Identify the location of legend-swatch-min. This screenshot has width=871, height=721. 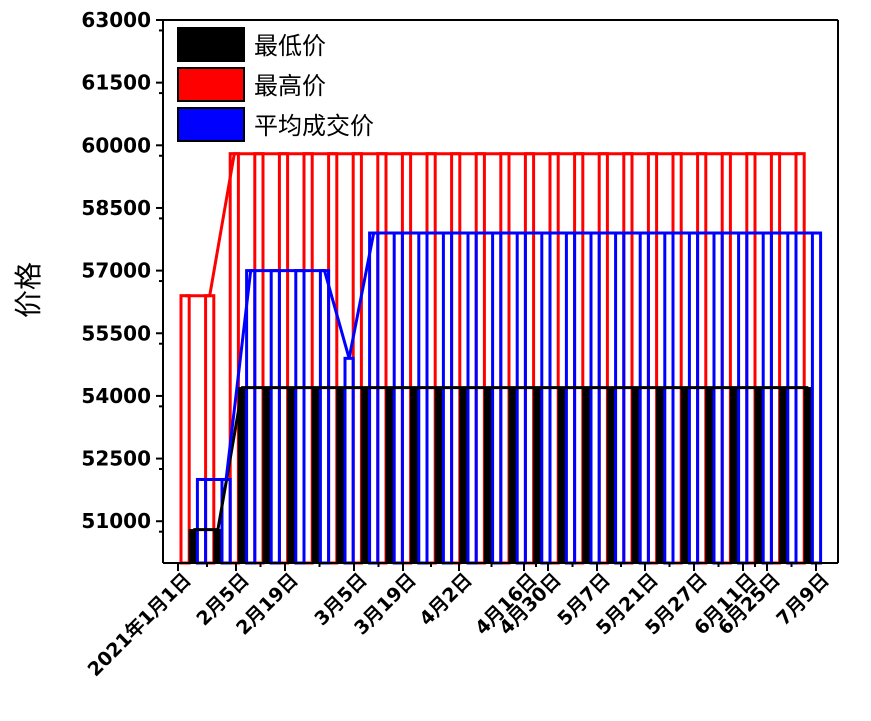
(211, 44).